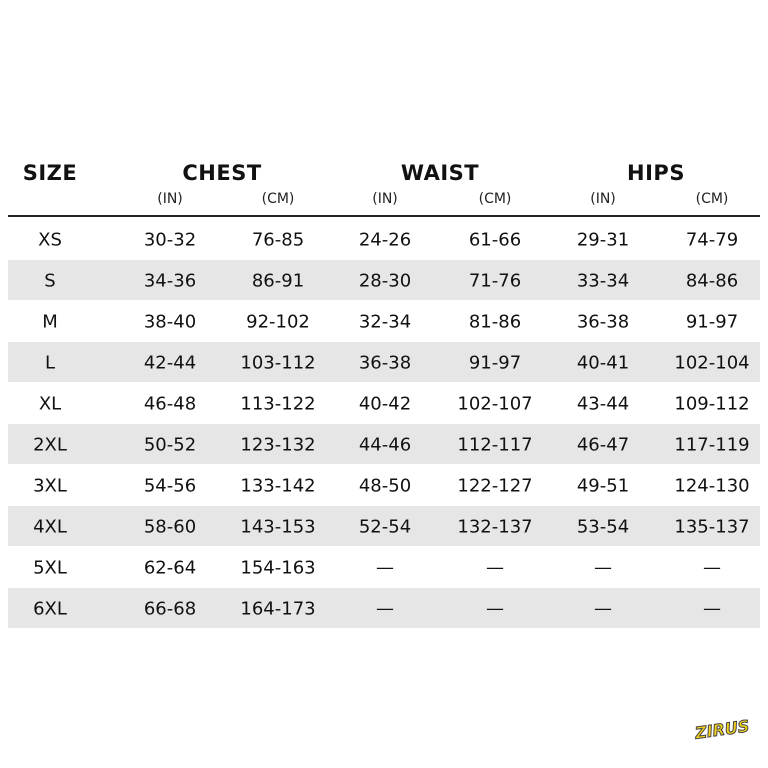  I want to click on measurement: 143-153, so click(278, 526).